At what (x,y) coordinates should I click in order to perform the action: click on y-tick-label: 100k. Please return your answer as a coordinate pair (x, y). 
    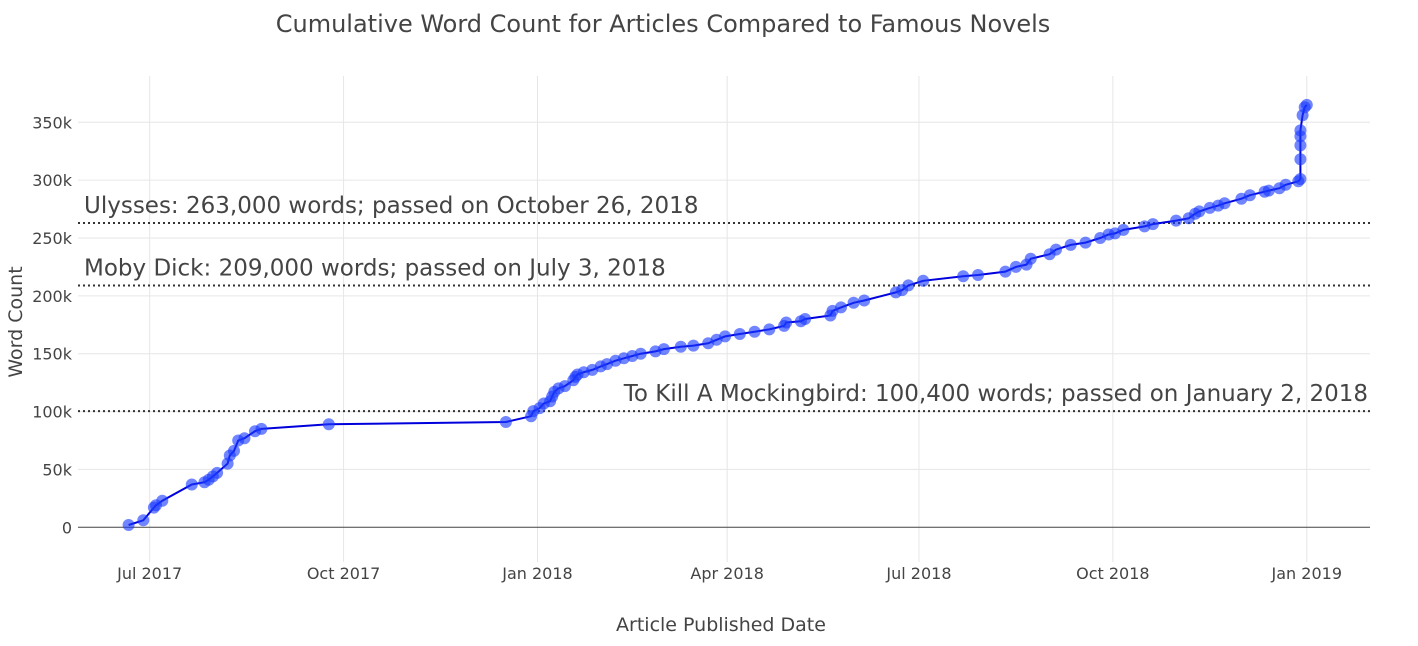
    Looking at the image, I should click on (52, 412).